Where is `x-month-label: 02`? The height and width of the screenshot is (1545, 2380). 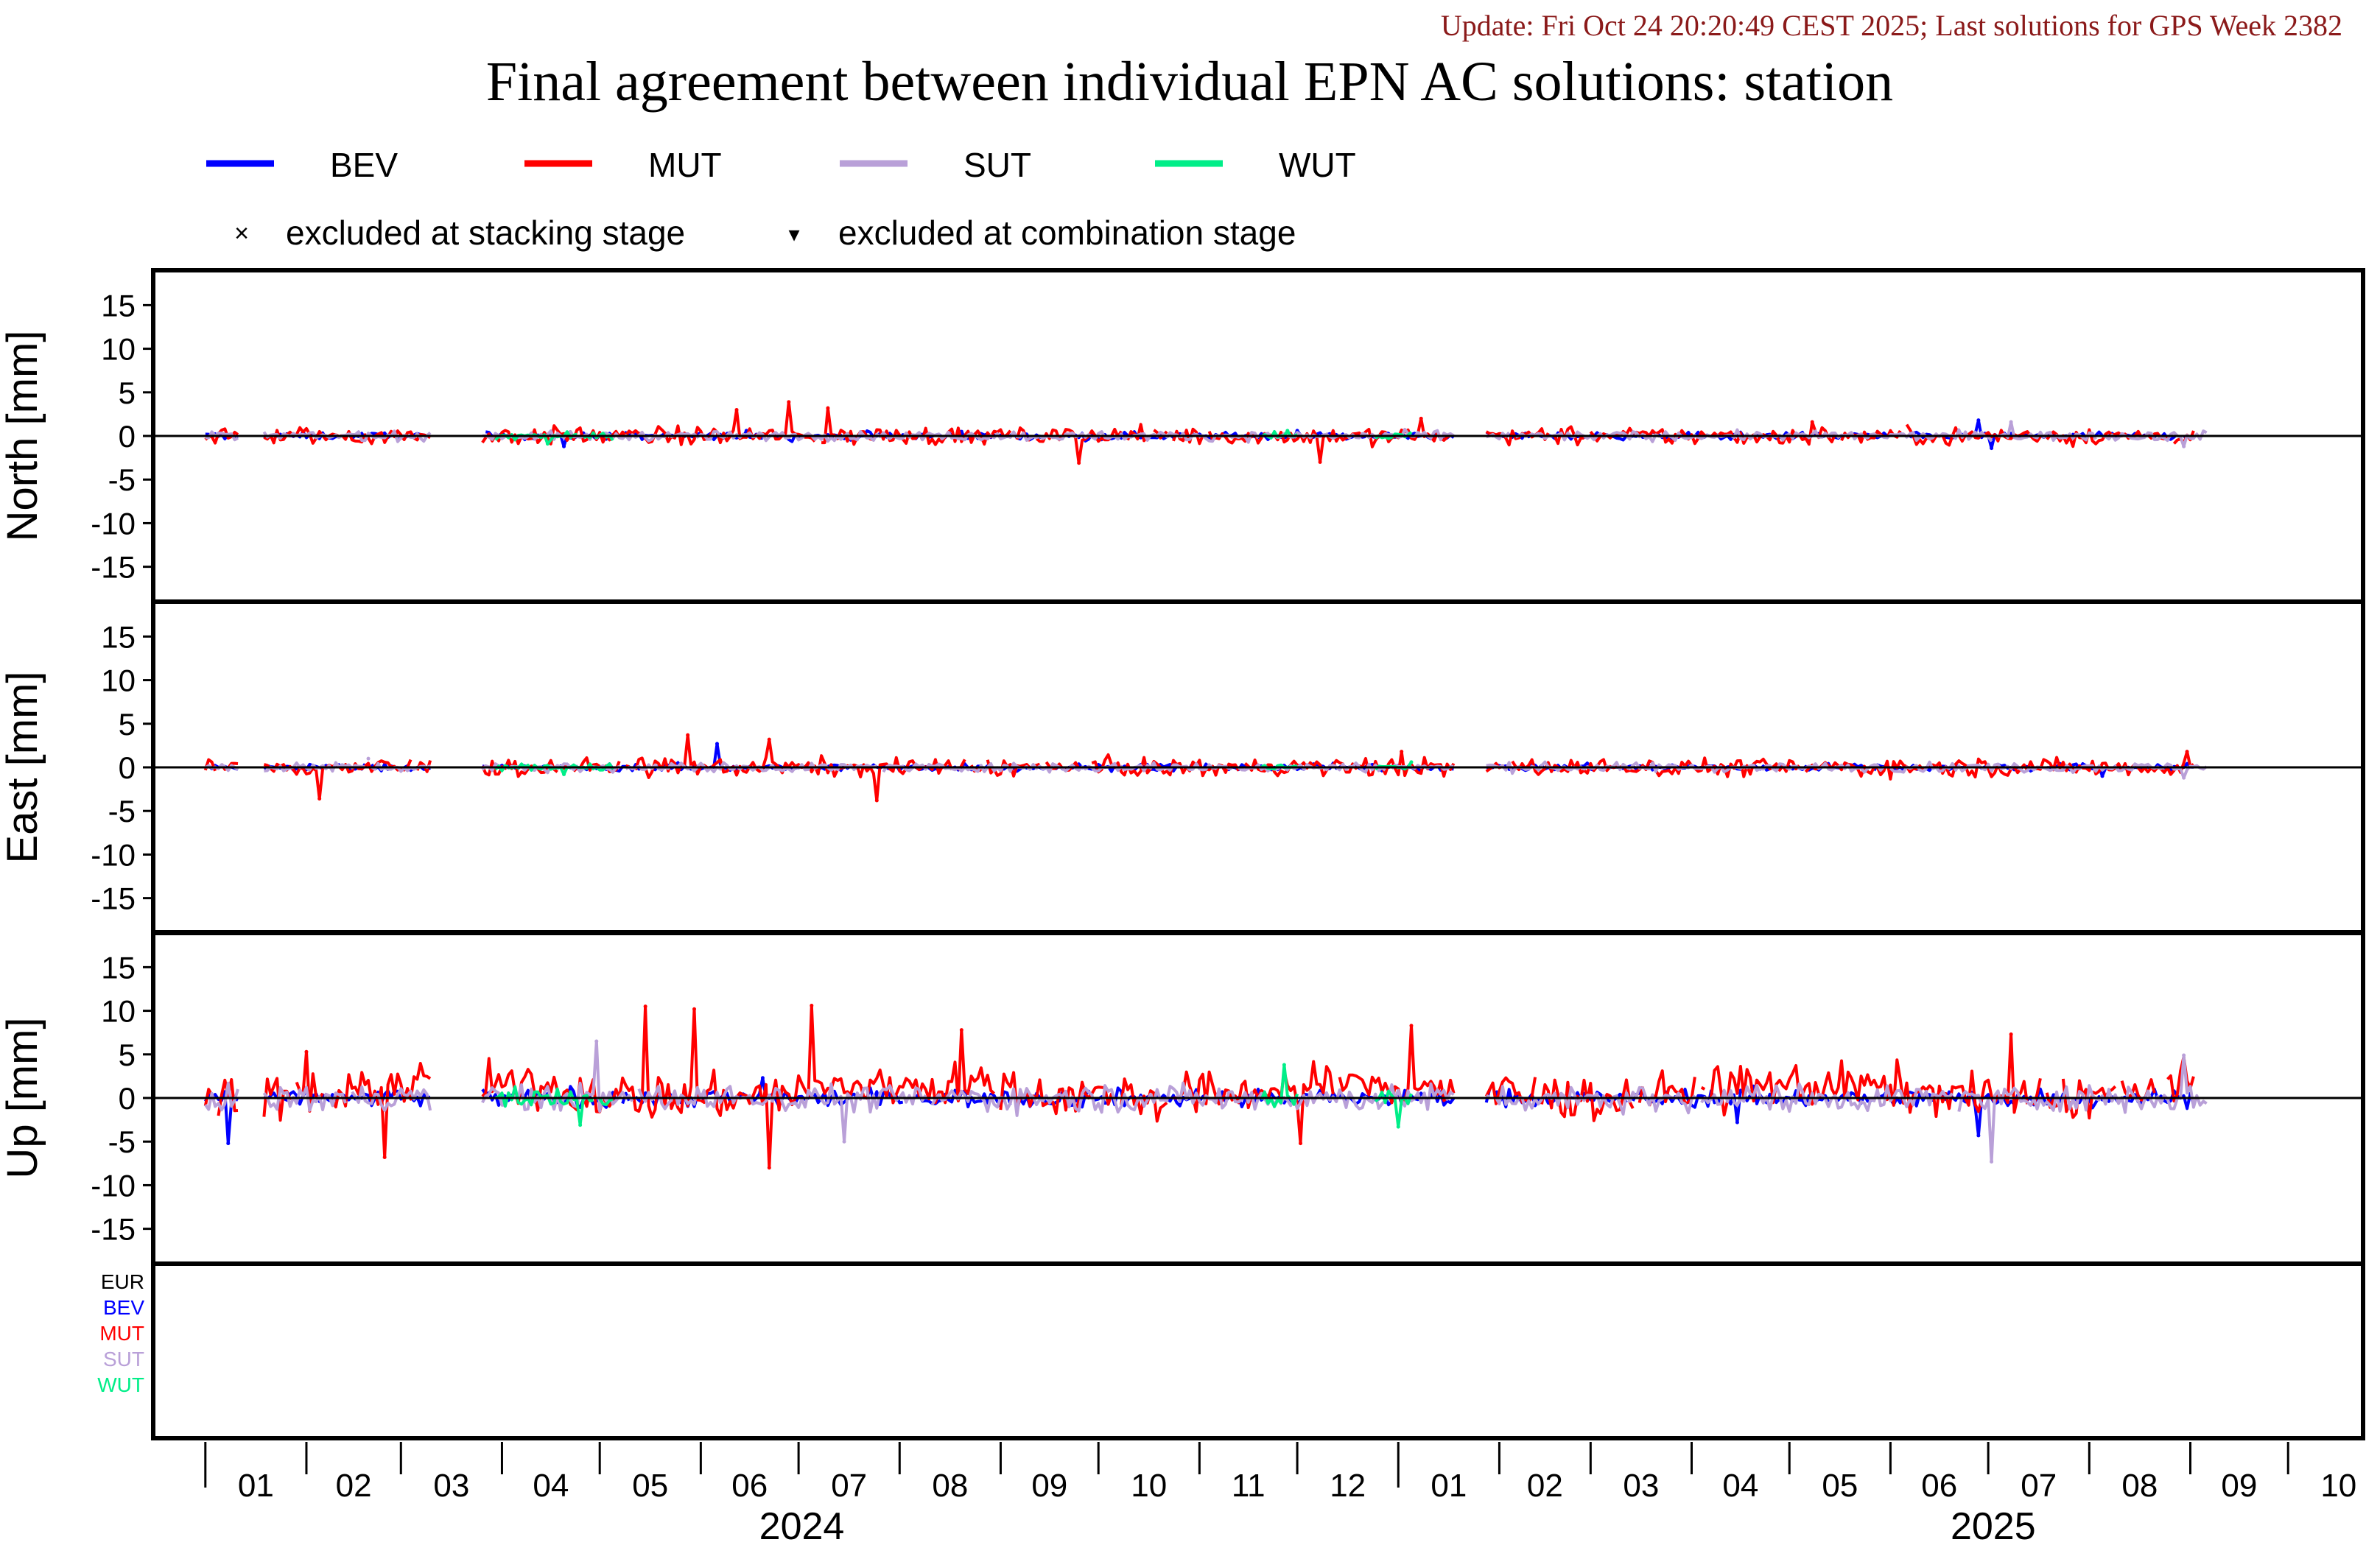
x-month-label: 02 is located at coordinates (1545, 1486).